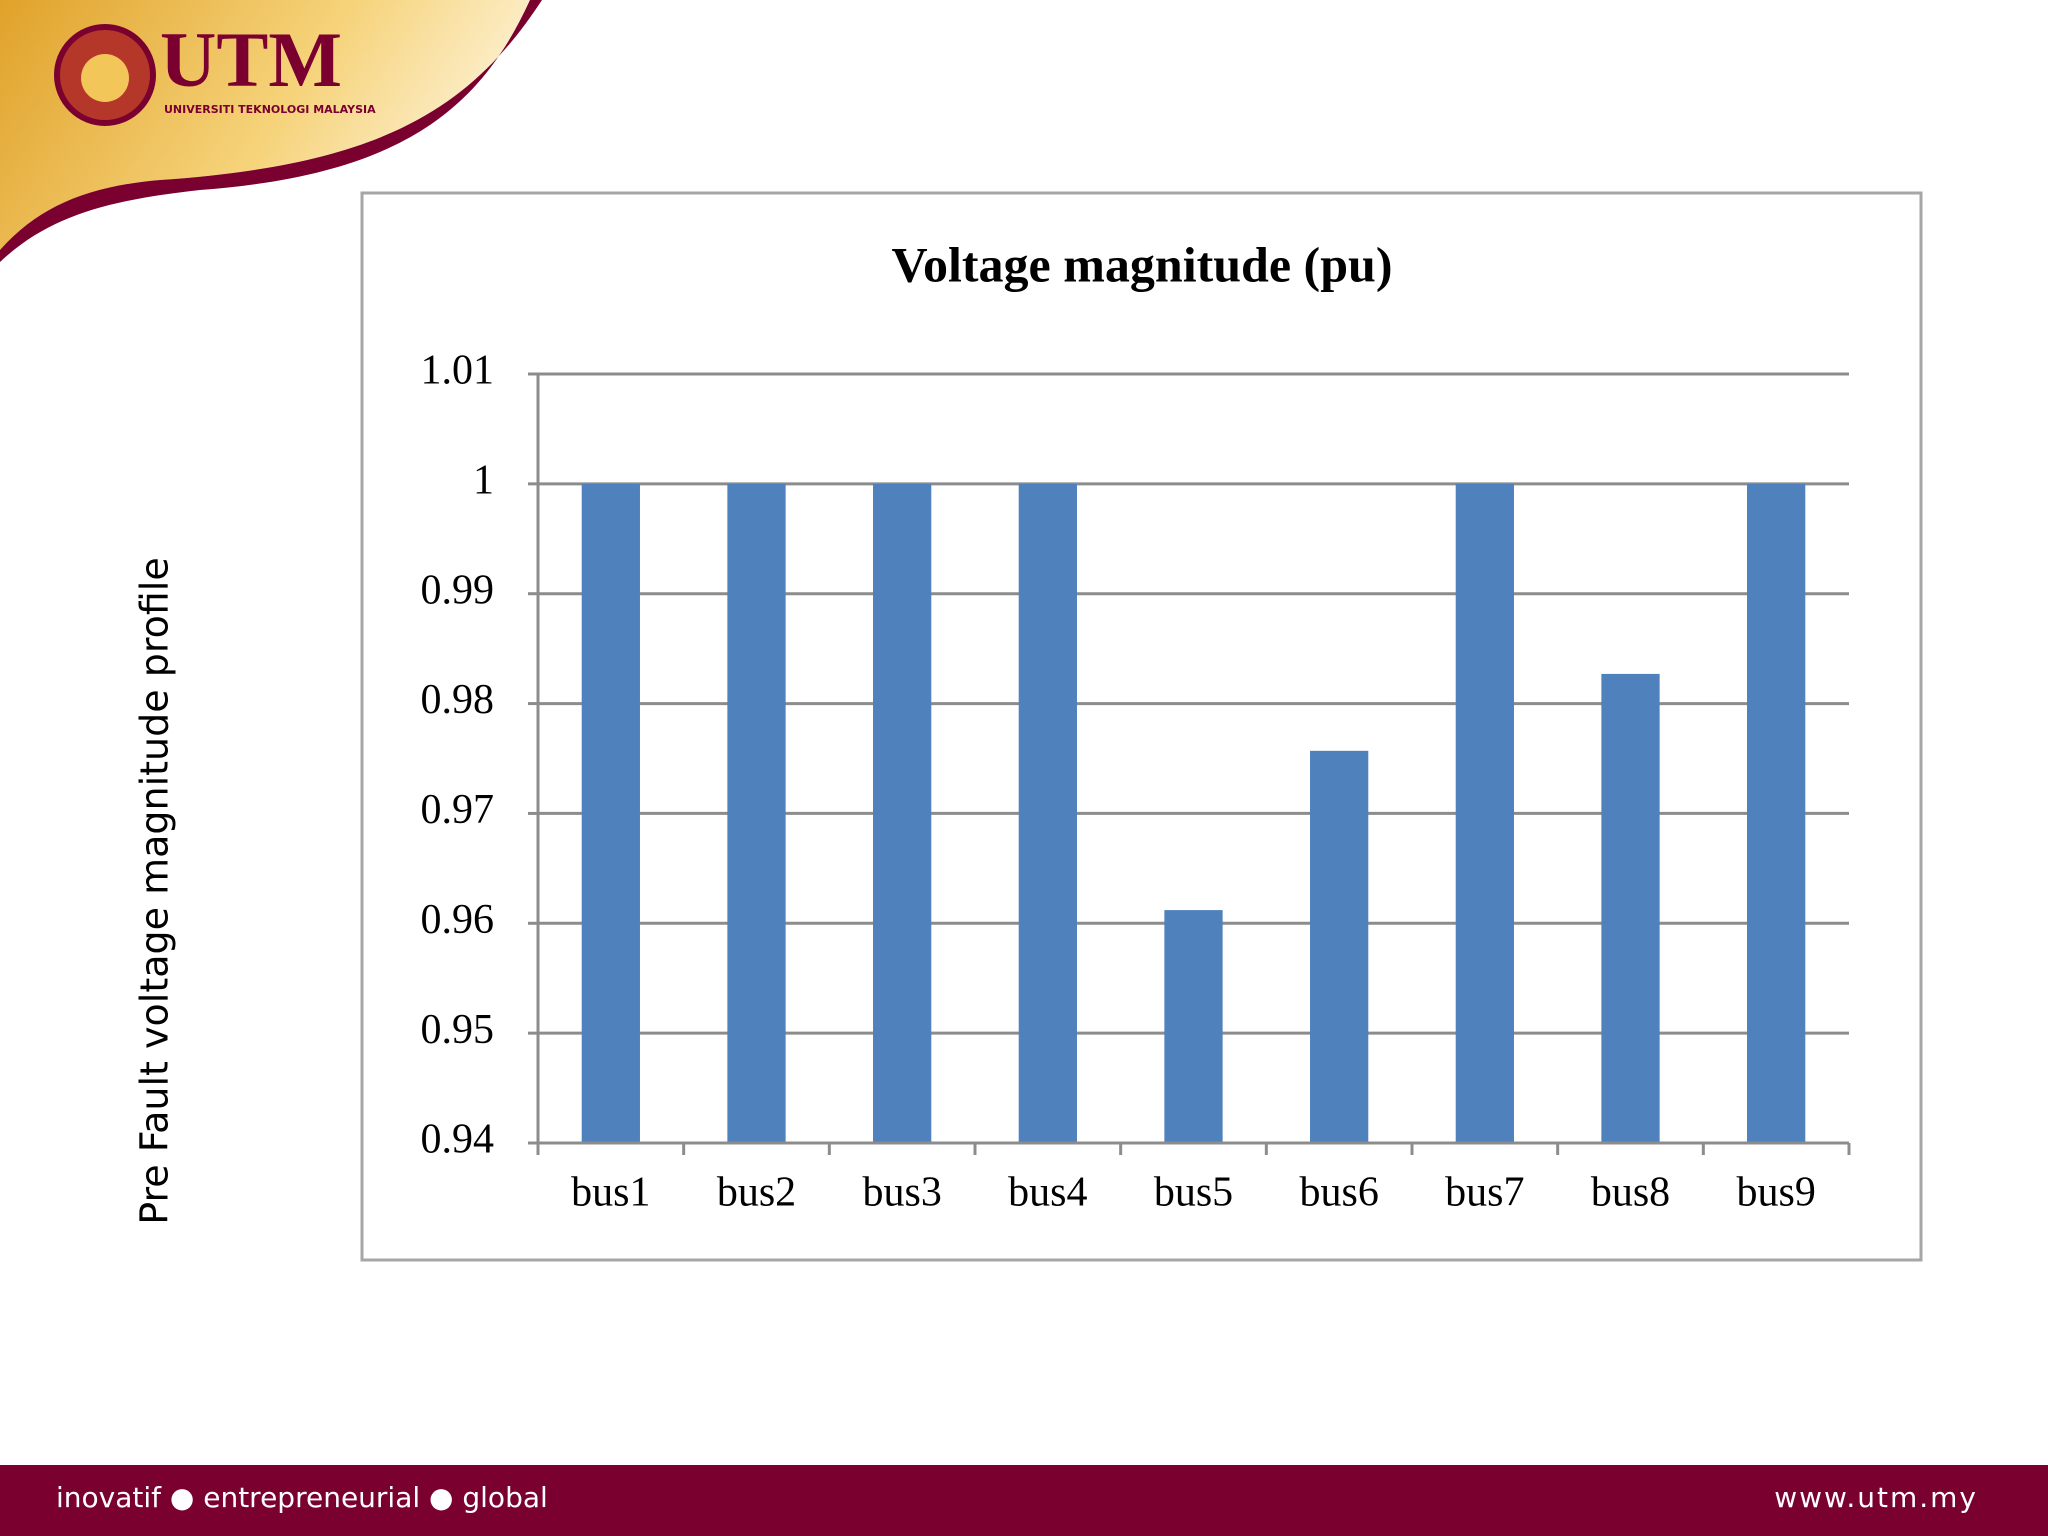 The height and width of the screenshot is (1536, 2048). I want to click on x-tick-label: bus6, so click(1338, 1193).